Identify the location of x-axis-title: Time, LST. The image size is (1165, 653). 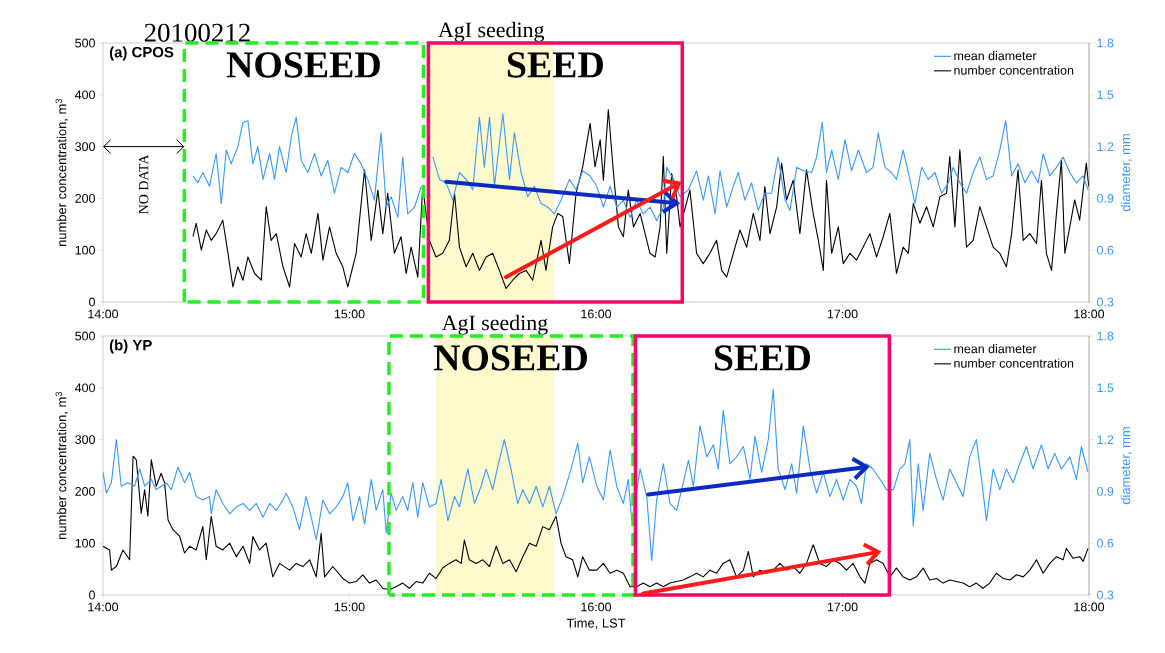
(596, 624).